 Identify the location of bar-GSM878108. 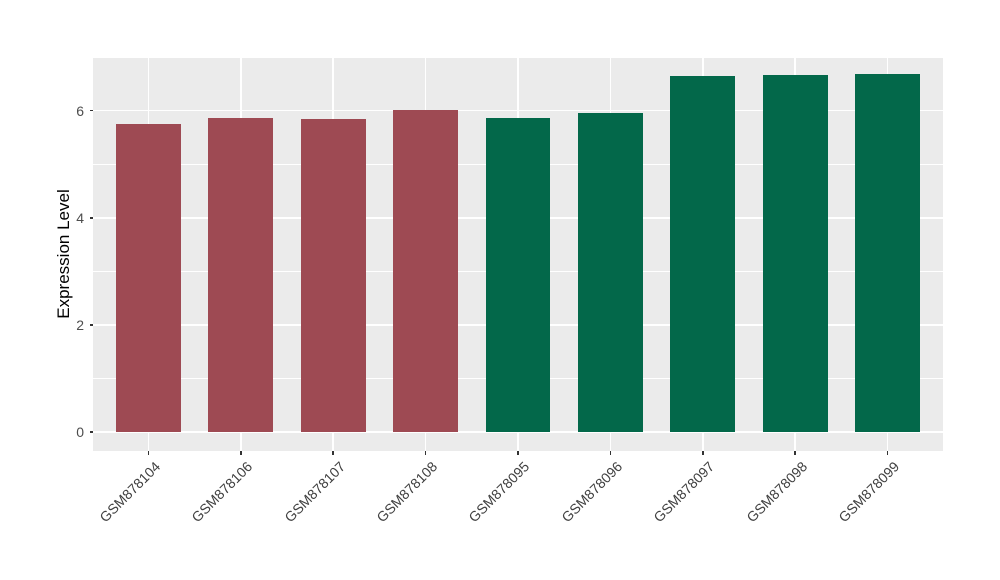
(425, 271).